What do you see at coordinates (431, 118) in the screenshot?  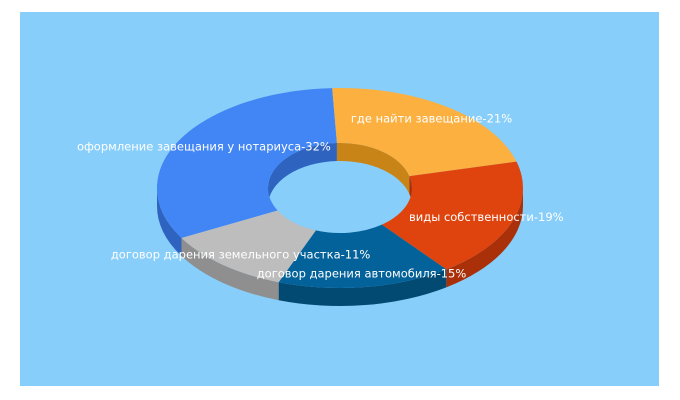 I see `slice-label-1: где найти завещание-21%` at bounding box center [431, 118].